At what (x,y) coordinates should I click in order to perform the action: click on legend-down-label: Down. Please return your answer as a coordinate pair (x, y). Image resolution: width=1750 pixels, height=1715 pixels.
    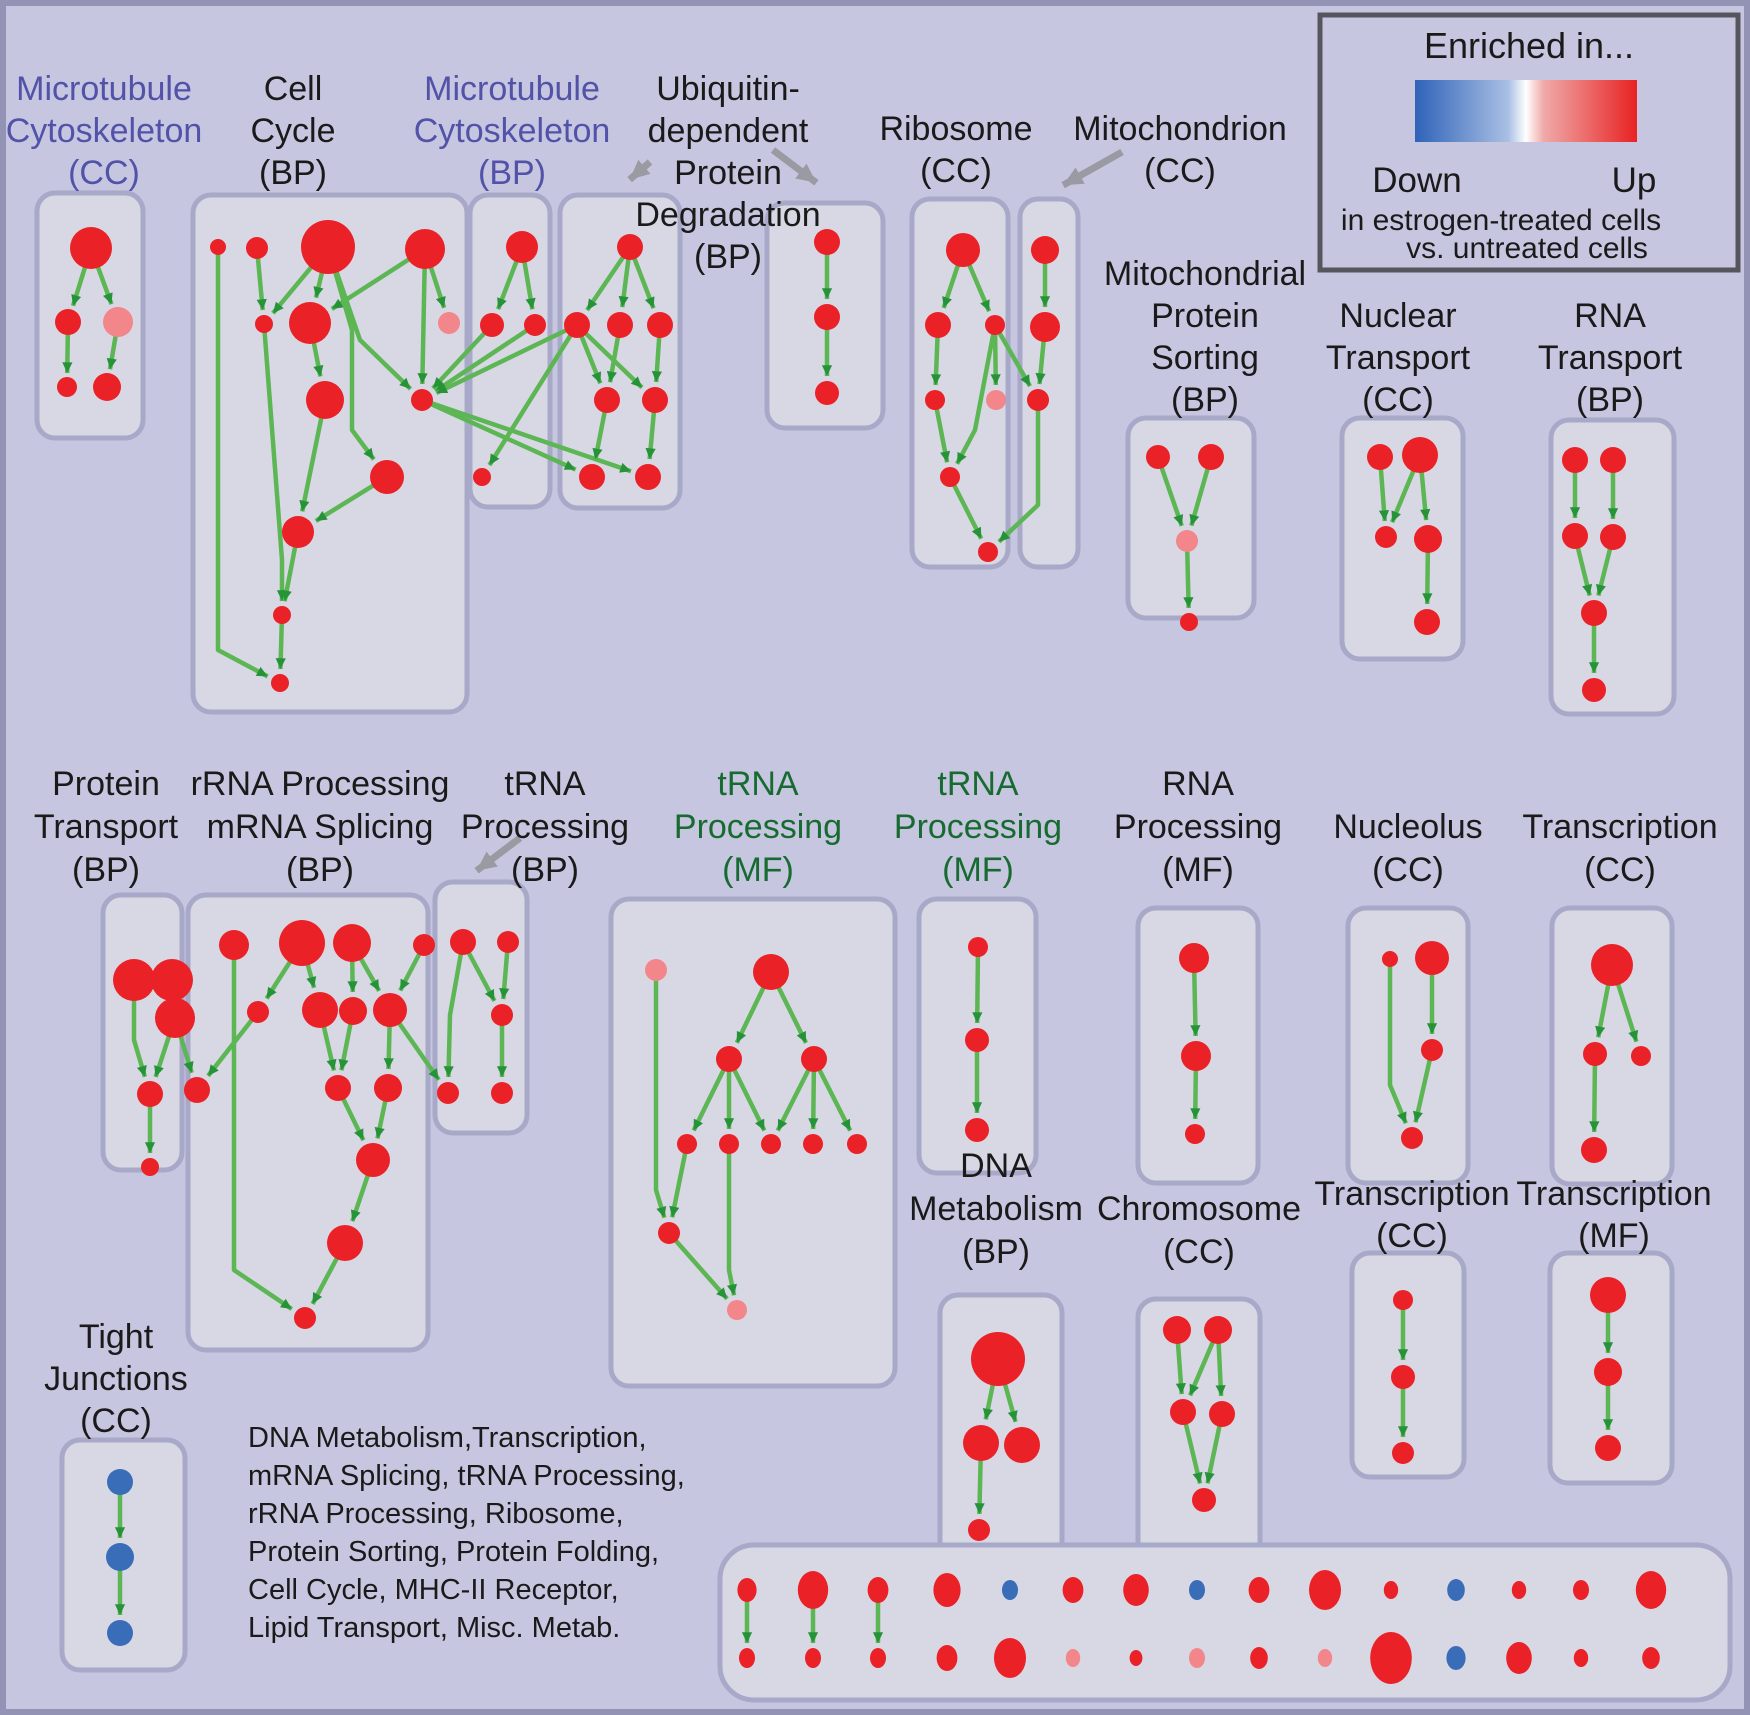
    Looking at the image, I should click on (1416, 180).